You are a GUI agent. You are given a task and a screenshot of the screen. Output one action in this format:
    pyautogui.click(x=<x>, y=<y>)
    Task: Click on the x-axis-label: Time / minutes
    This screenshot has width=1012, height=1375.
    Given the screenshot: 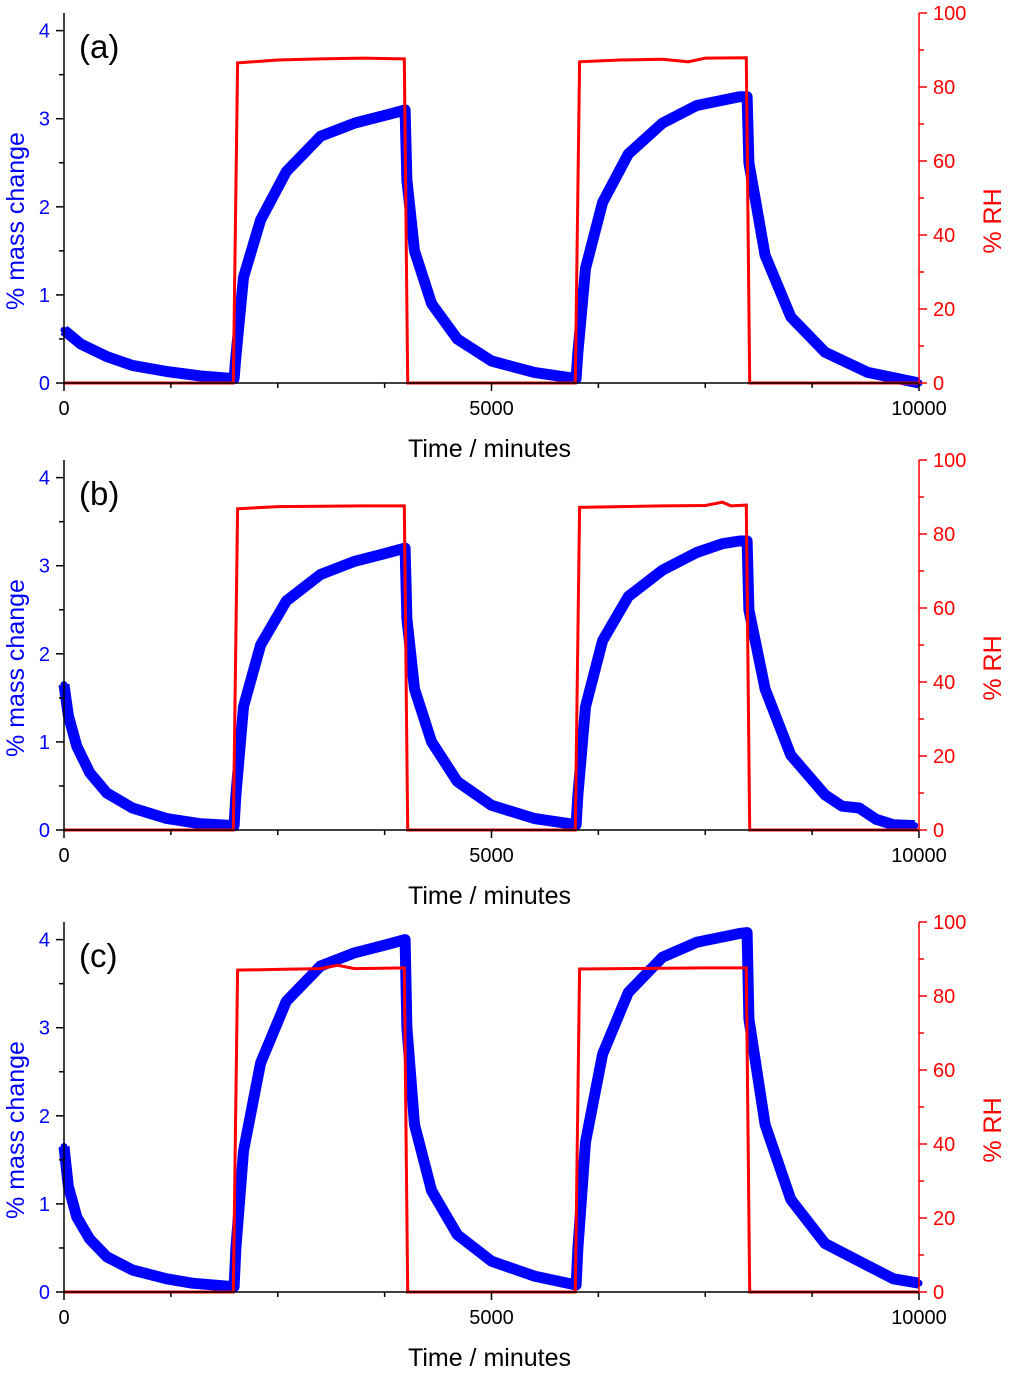 What is the action you would take?
    pyautogui.click(x=489, y=1358)
    